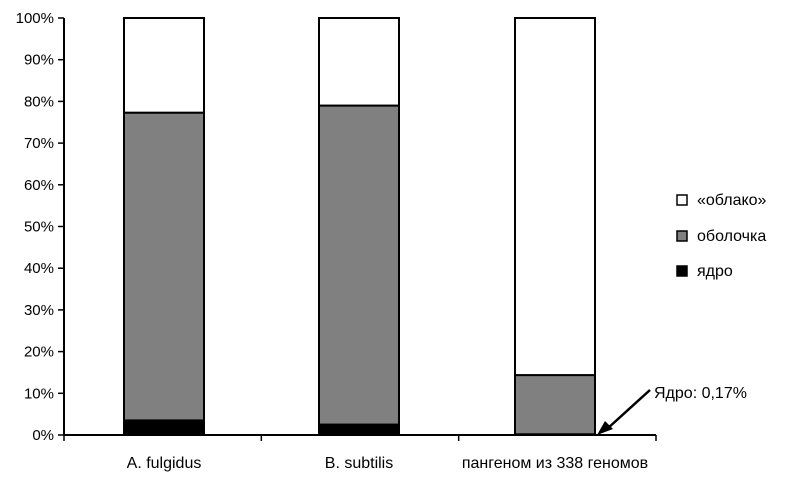 This screenshot has width=790, height=480. Describe the element at coordinates (39, 60) in the screenshot. I see `y-tick-label: 90%` at that location.